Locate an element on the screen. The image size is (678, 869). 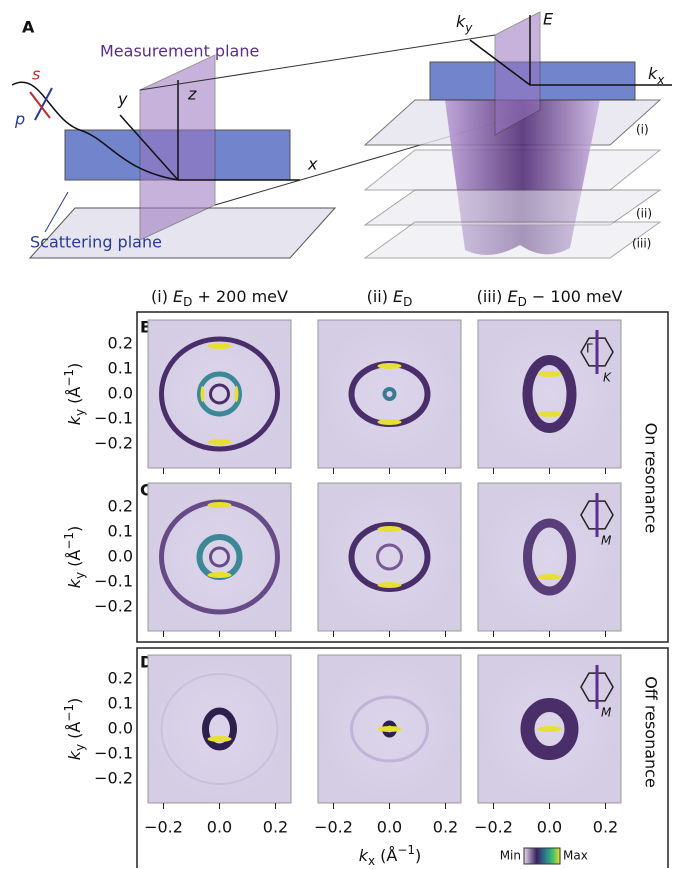
label: s is located at coordinates (36, 74).